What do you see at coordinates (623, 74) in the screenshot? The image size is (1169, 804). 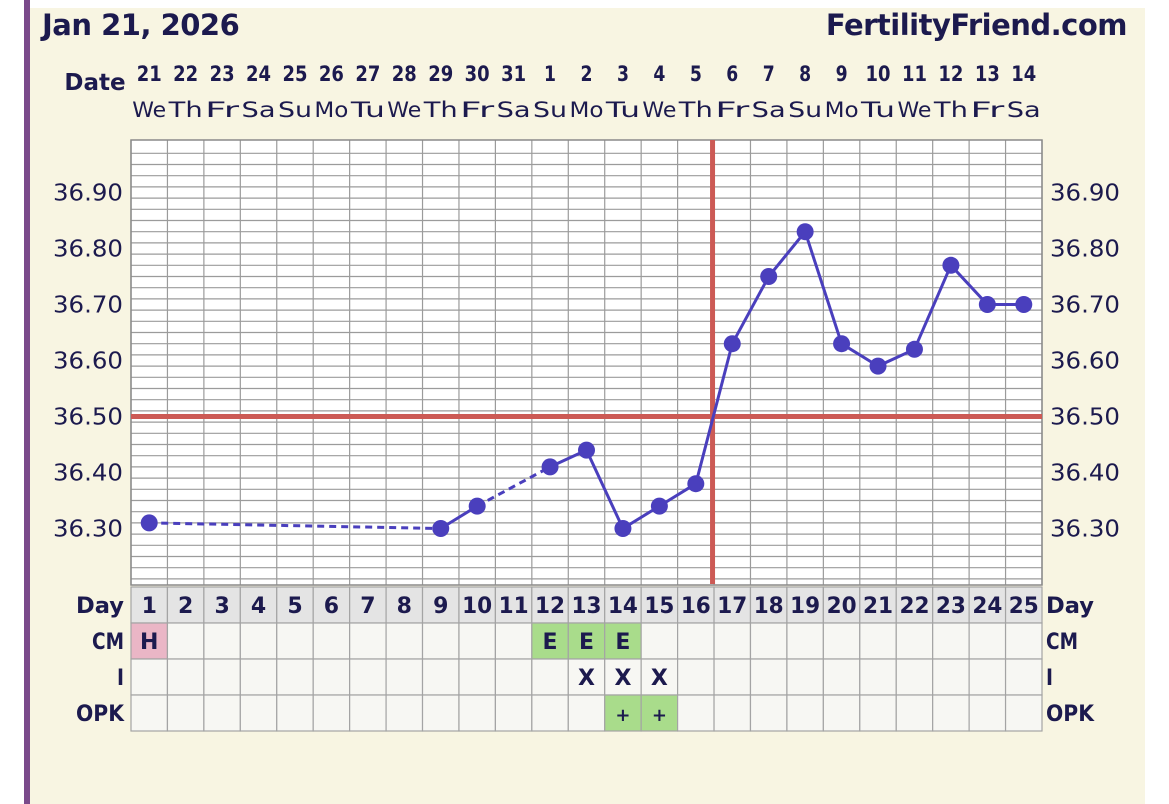 I see `date-label: 3` at bounding box center [623, 74].